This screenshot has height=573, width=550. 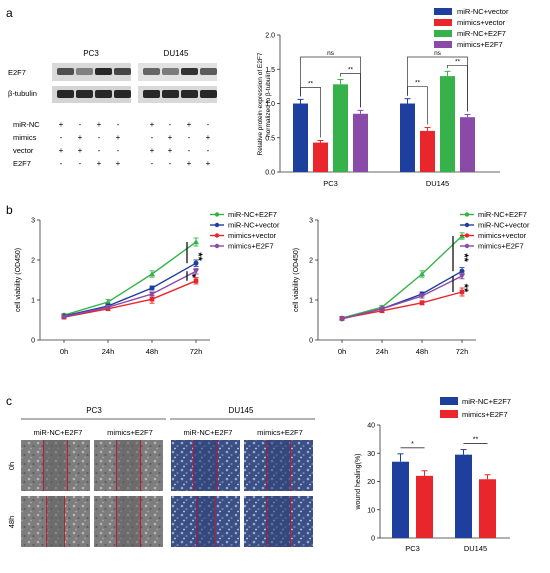 What do you see at coordinates (373, 539) in the screenshot?
I see `chartC-y-tick-label: 0` at bounding box center [373, 539].